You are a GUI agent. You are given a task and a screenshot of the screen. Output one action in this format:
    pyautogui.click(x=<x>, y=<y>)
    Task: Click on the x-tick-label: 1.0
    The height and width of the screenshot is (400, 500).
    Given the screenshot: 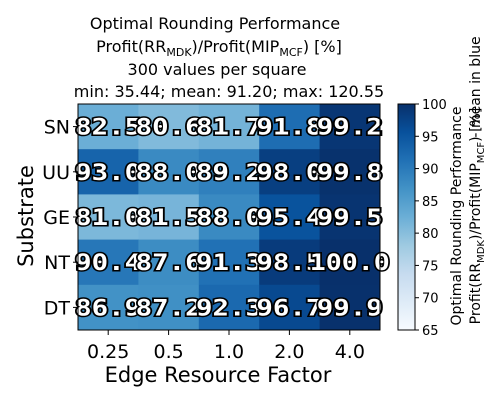 What is the action you would take?
    pyautogui.click(x=229, y=352)
    